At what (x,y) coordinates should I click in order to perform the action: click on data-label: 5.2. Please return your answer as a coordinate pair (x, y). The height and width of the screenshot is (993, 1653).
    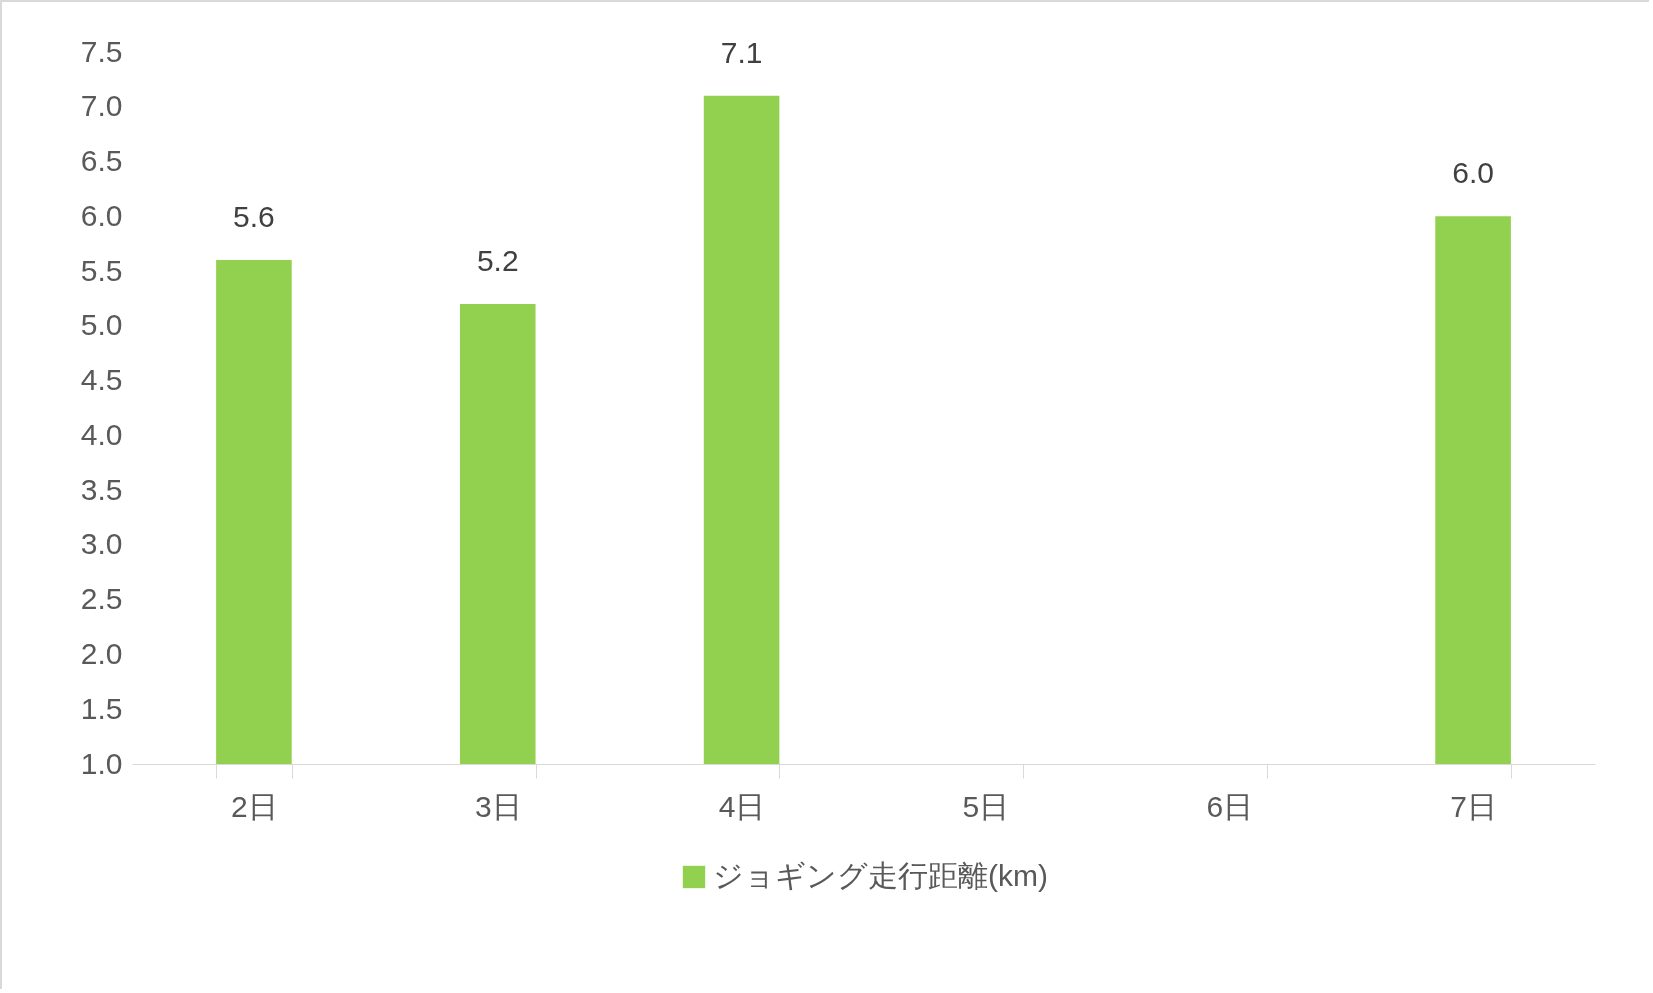
    Looking at the image, I should click on (497, 260).